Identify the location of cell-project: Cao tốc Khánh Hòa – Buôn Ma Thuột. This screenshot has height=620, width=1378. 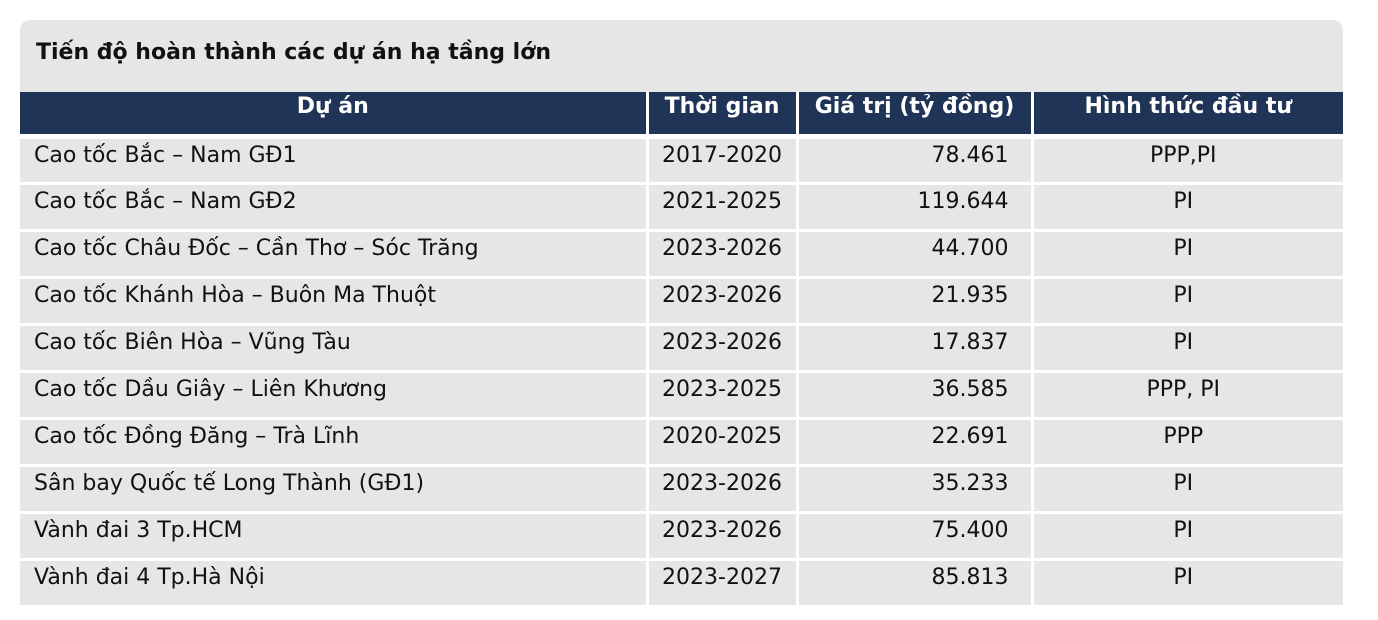
(334, 300).